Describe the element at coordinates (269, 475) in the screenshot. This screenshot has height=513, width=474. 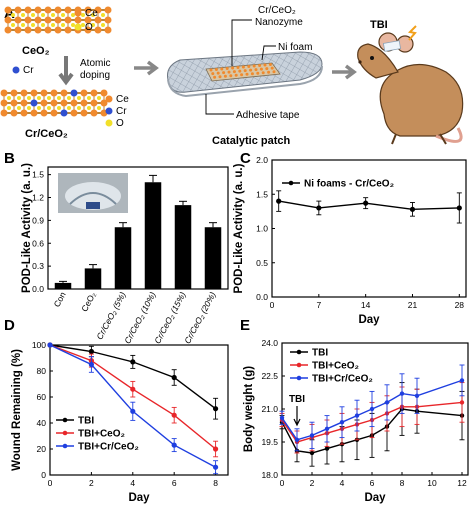
I see `y-tick-label: 18.0` at that location.